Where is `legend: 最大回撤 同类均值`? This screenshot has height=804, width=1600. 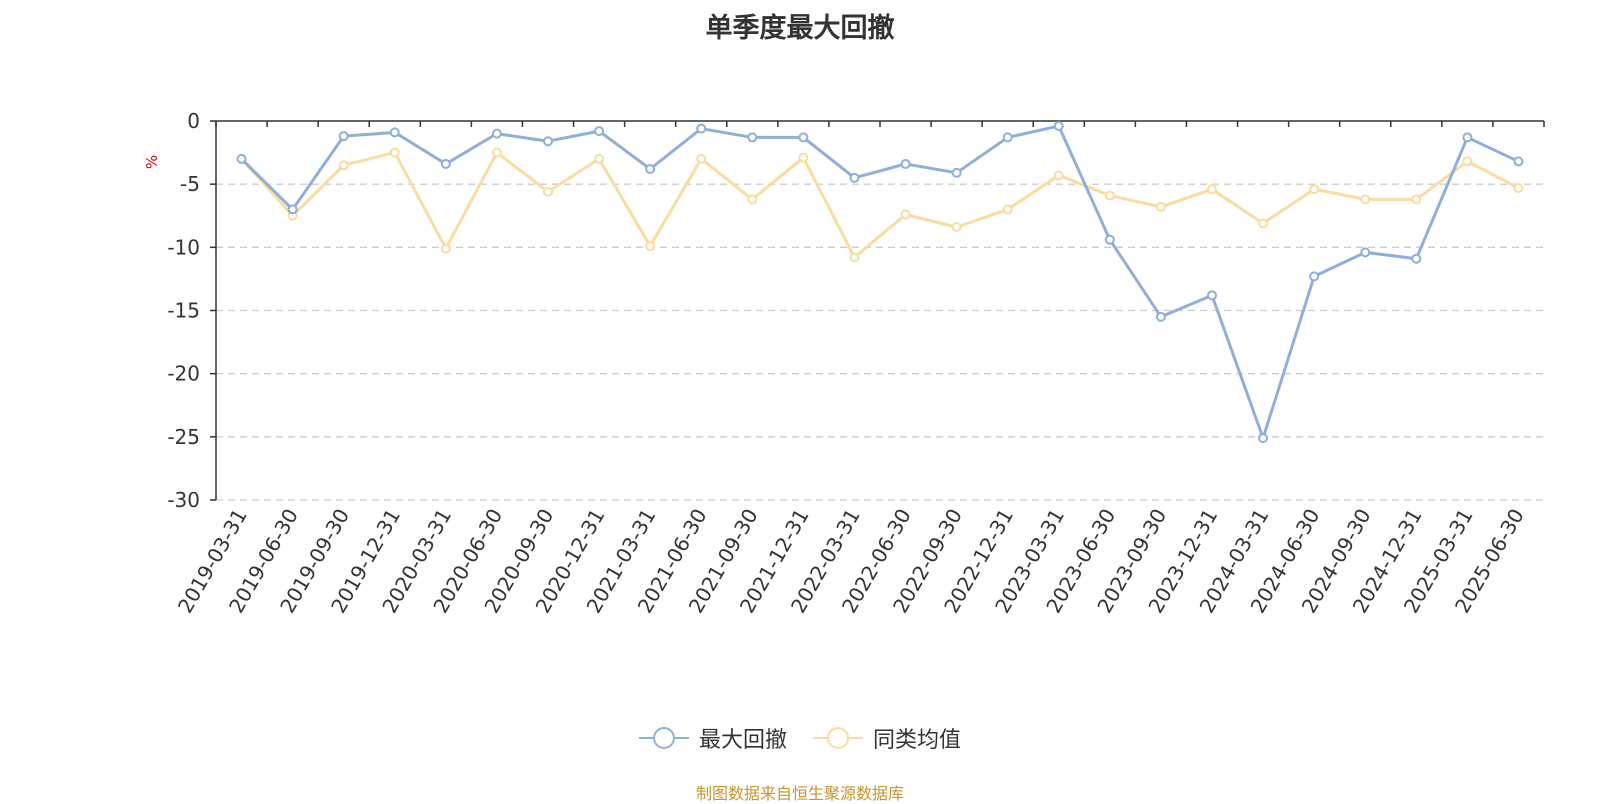
legend: 最大回撤 同类均值 is located at coordinates (800, 738).